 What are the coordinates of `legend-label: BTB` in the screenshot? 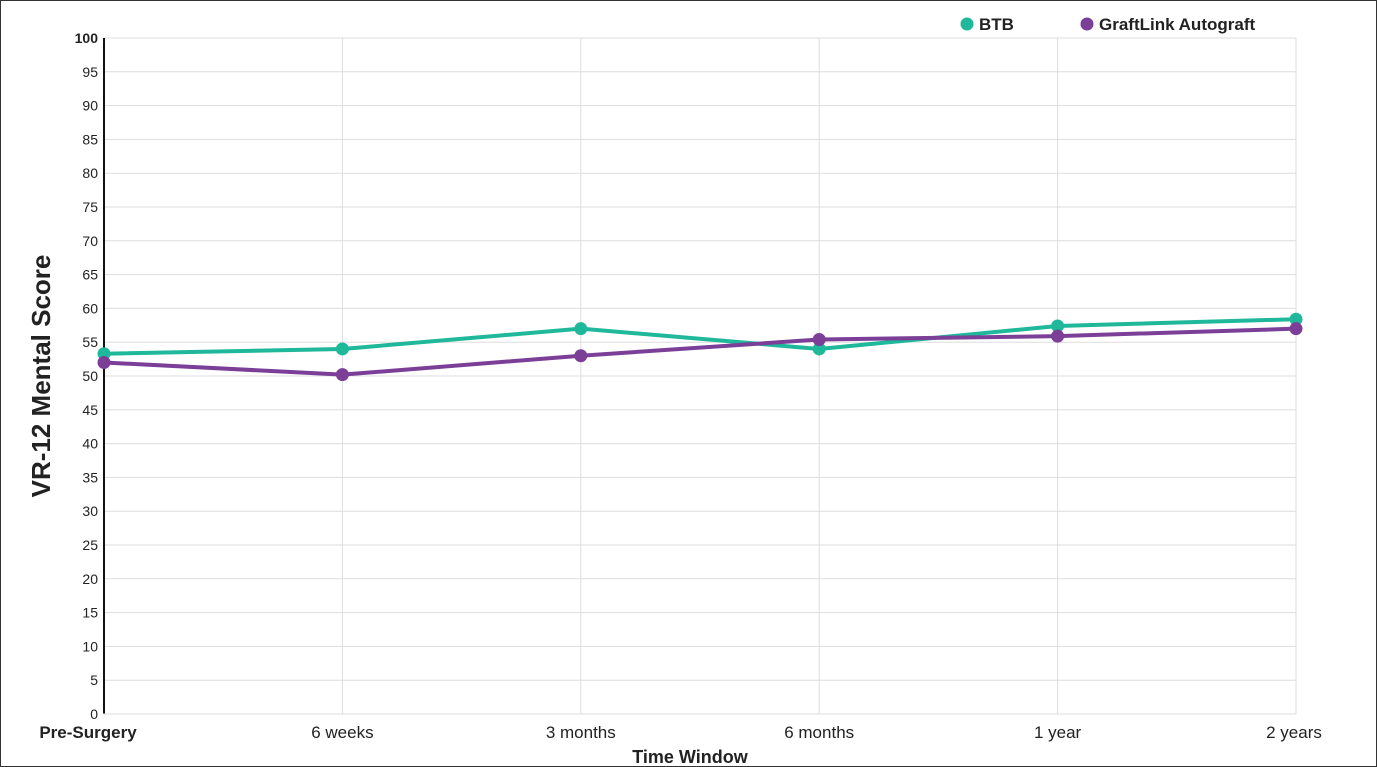 It's located at (996, 24).